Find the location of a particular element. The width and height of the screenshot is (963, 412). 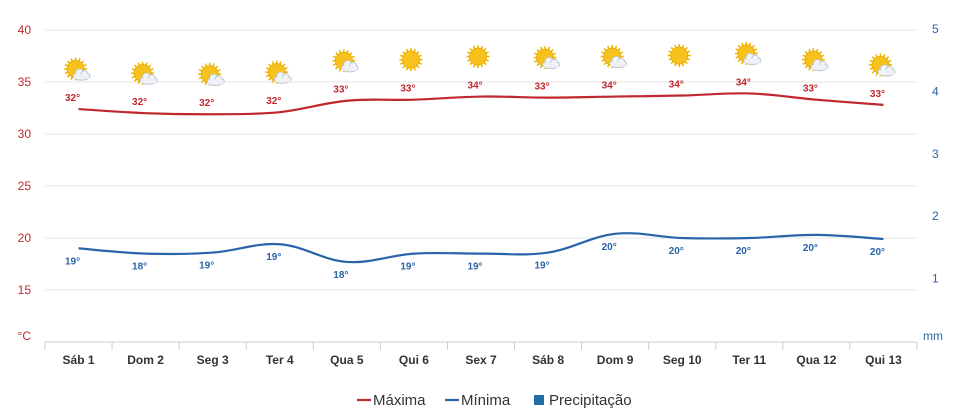

legend-item-0: Máxima is located at coordinates (391, 400).